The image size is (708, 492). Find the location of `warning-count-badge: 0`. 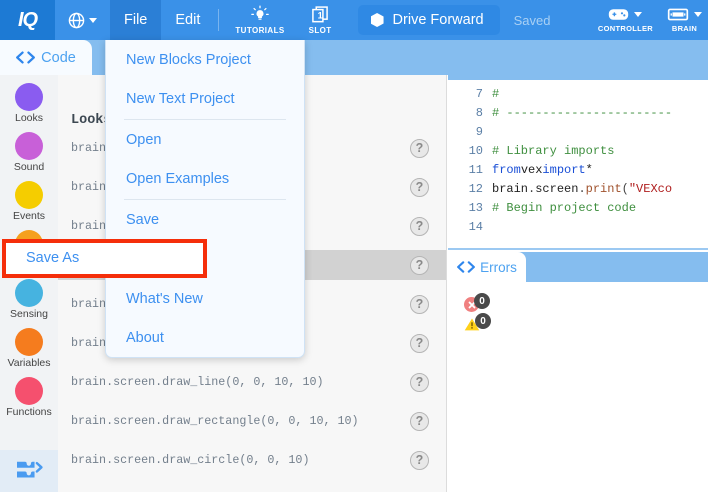

warning-count-badge: 0 is located at coordinates (477, 322).